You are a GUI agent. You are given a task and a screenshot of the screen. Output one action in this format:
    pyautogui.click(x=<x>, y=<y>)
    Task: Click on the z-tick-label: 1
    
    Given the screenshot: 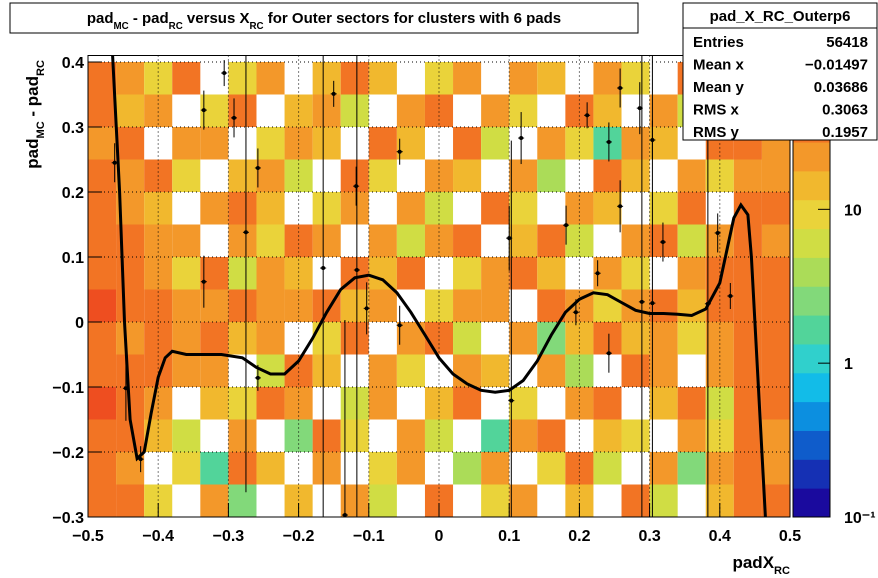 What is the action you would take?
    pyautogui.click(x=848, y=364)
    